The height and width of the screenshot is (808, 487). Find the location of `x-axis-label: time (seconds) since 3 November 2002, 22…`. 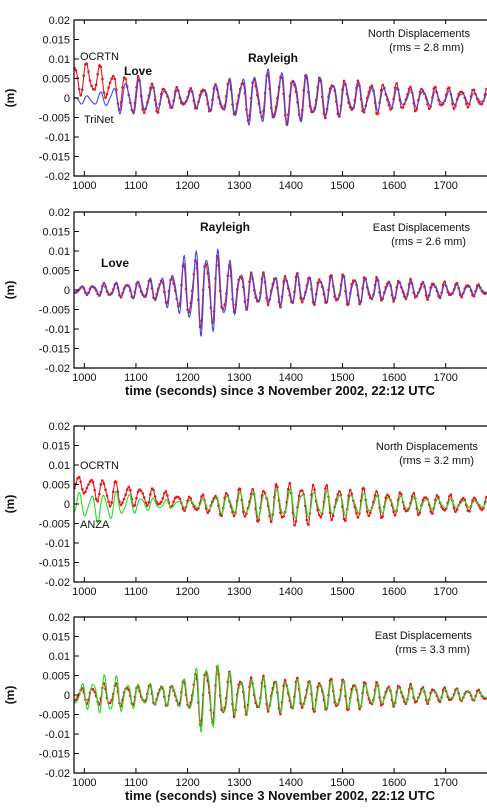

x-axis-label: time (seconds) since 3 November 2002, 22… is located at coordinates (280, 795).